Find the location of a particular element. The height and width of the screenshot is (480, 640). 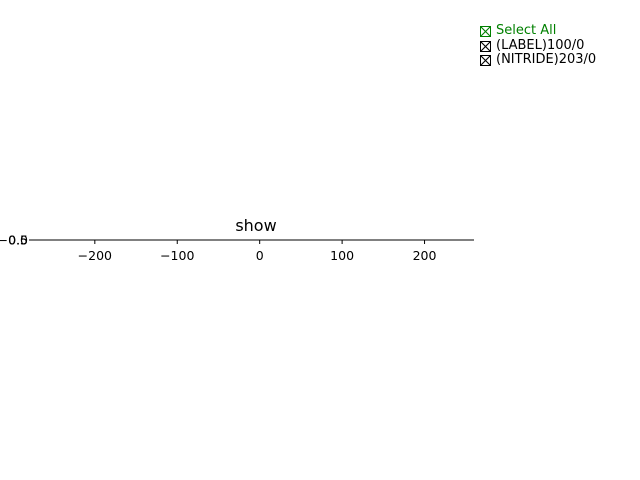

y-tick-label: 0.5 is located at coordinates (18, 240).